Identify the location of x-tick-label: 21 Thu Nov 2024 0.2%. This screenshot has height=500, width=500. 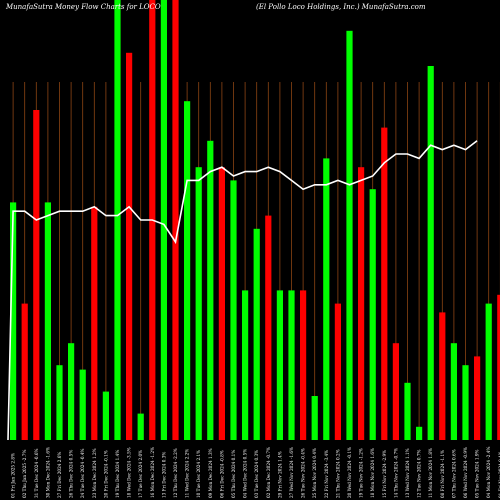
(337, 473).